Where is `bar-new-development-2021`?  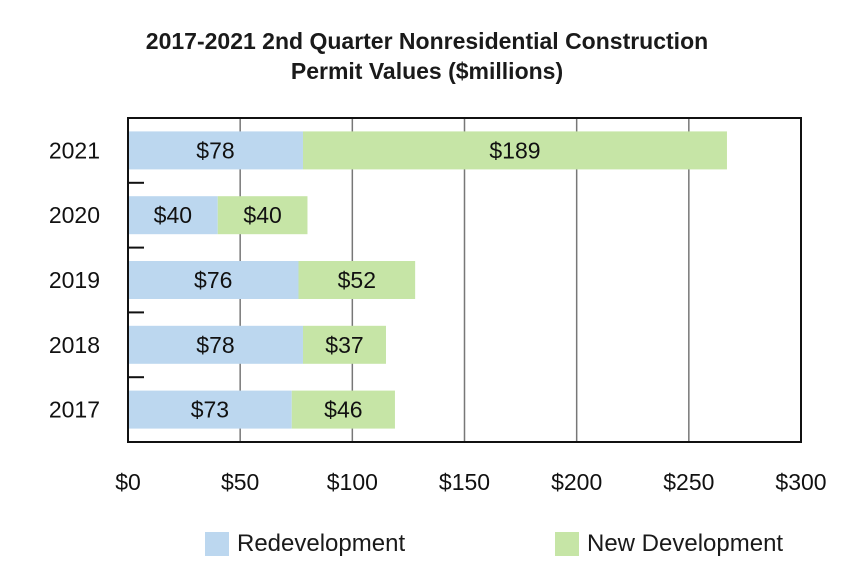
bar-new-development-2021 is located at coordinates (514, 150).